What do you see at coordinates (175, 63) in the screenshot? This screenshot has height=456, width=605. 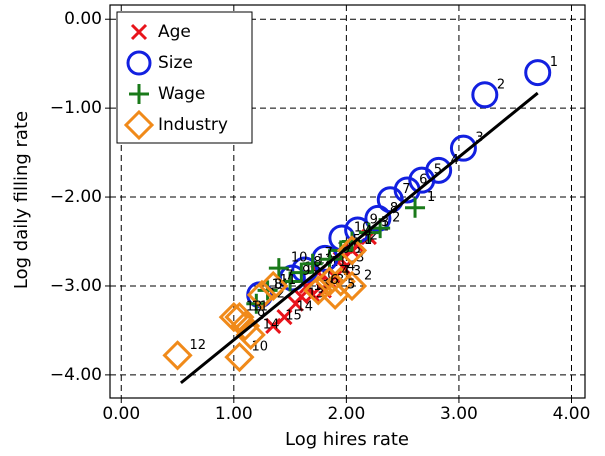 I see `legend-label: Size` at bounding box center [175, 63].